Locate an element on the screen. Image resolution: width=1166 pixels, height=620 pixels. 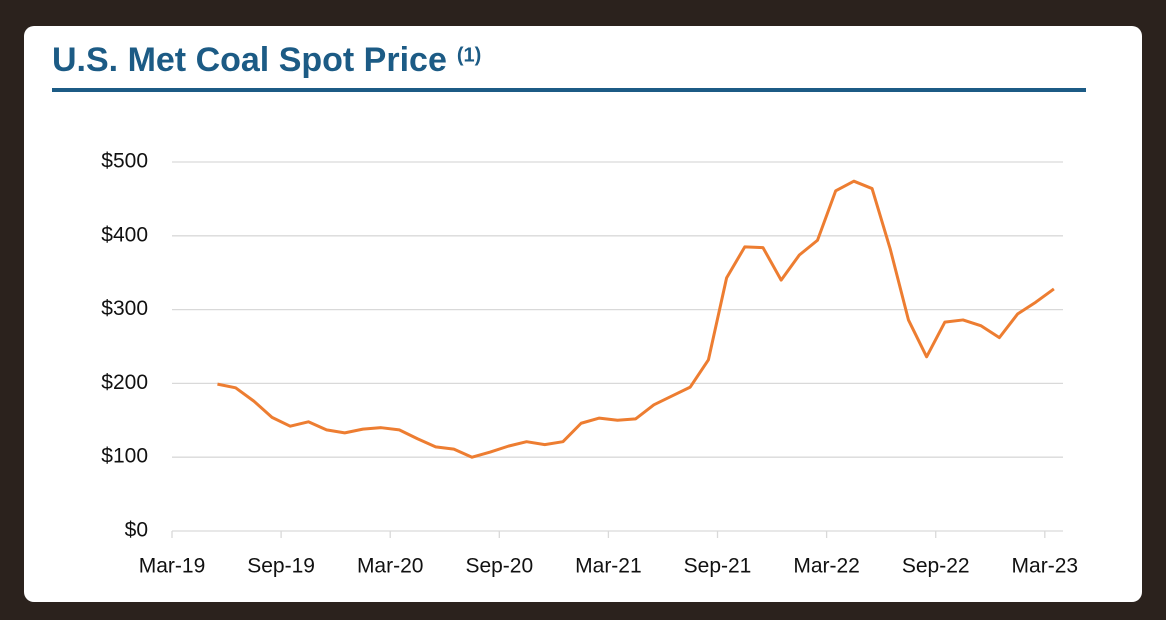
y-tick-label: $500 is located at coordinates (124, 161).